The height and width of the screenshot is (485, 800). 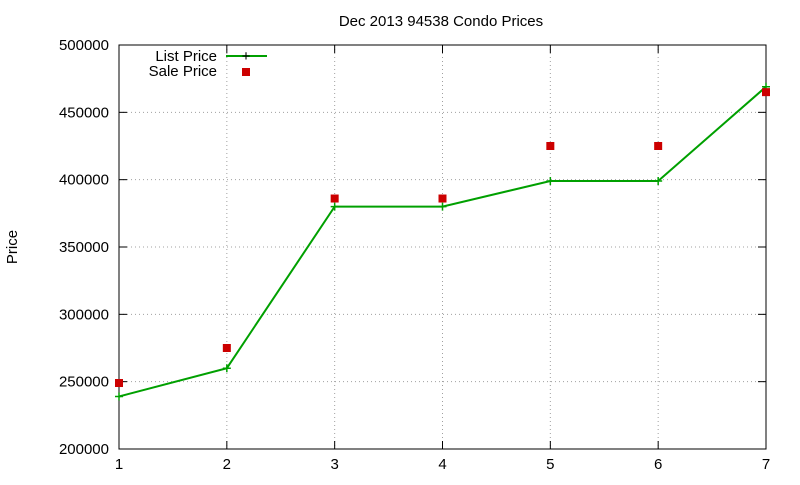 What do you see at coordinates (441, 21) in the screenshot?
I see `chart-title: Dec 2013 94538 Condo Prices` at bounding box center [441, 21].